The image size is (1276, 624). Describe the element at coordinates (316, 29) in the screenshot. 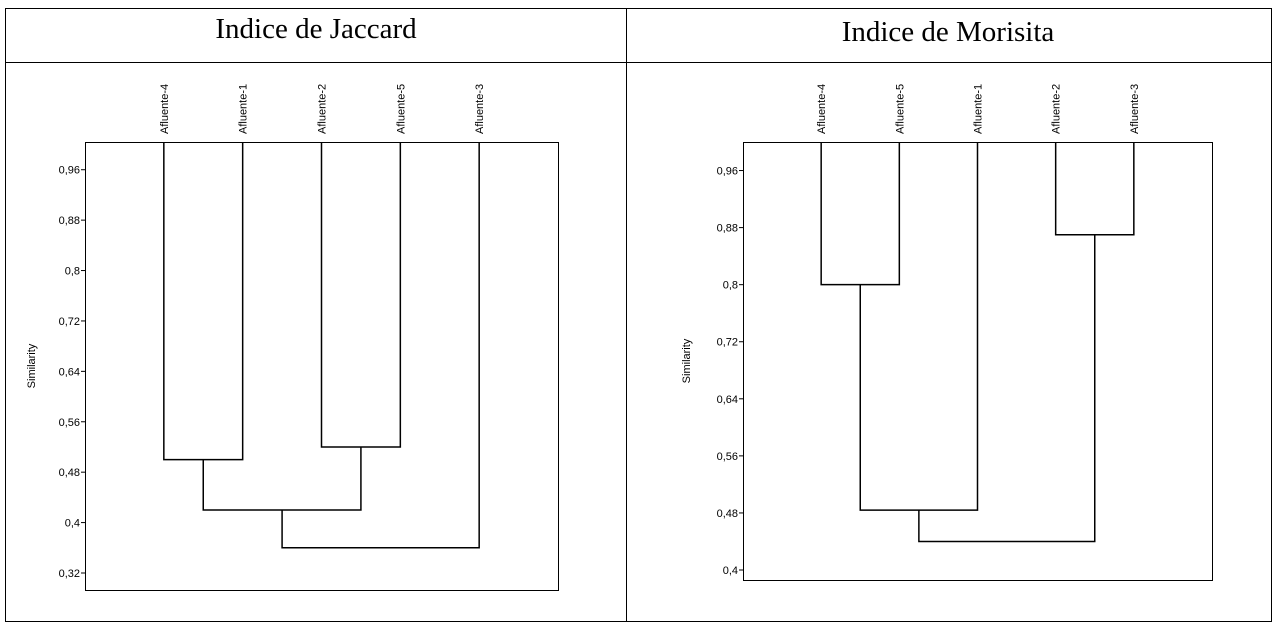

I see `chart-title: Indice de Jaccard` at that location.